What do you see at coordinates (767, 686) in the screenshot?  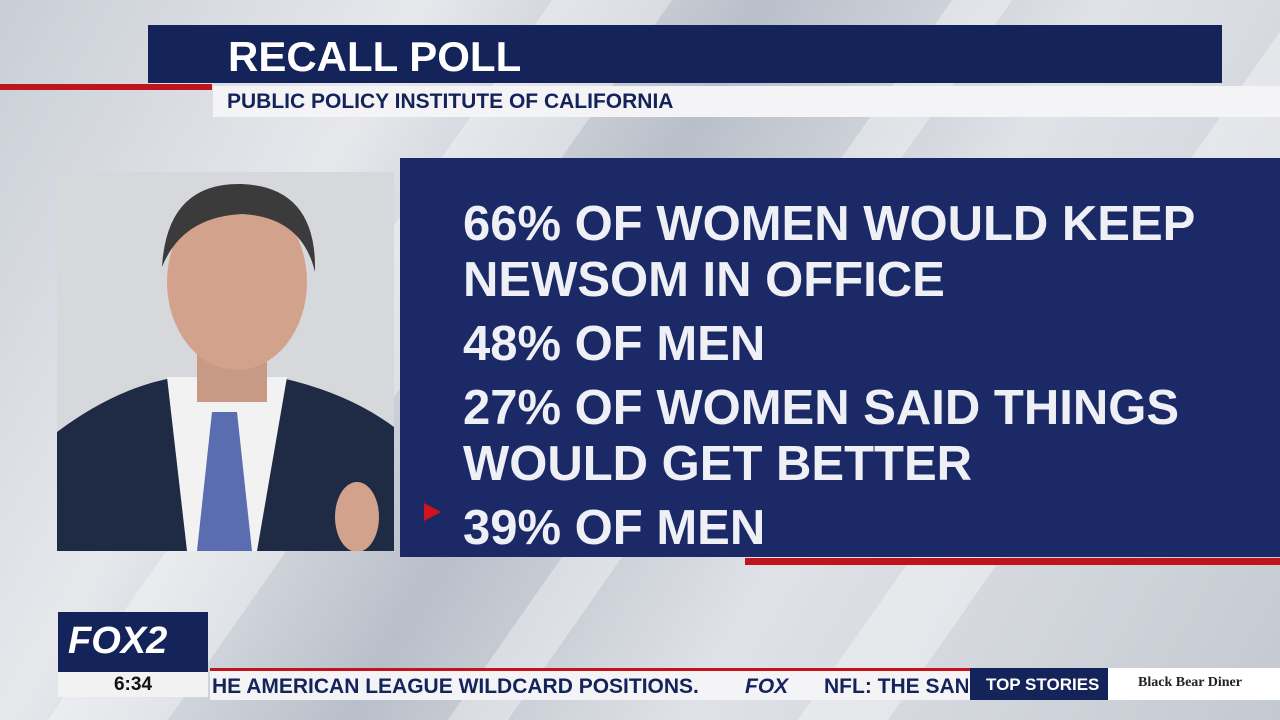 I see `ticker-brand: FOX` at bounding box center [767, 686].